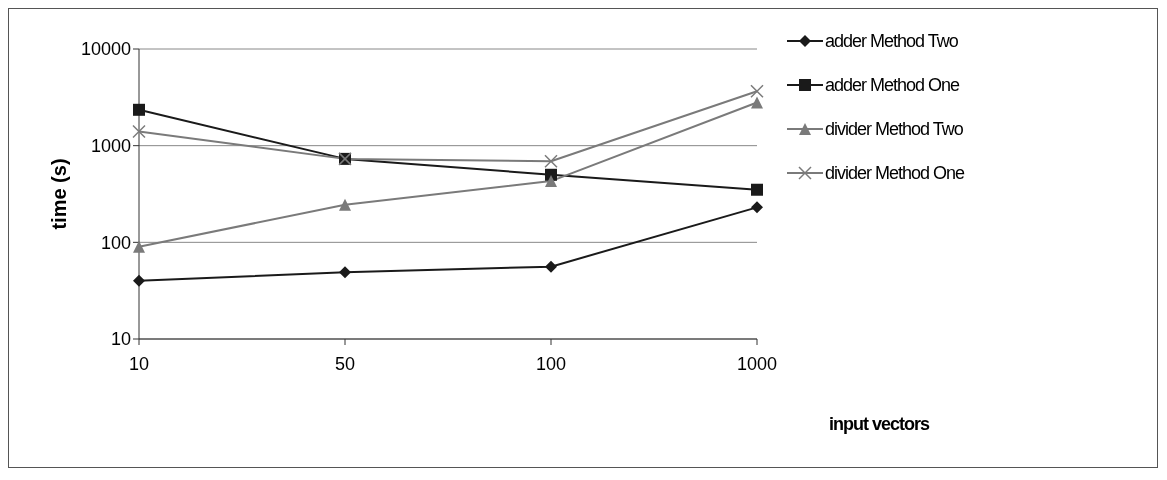 The image size is (1167, 480). Describe the element at coordinates (894, 129) in the screenshot. I see `legend-label: divider Method Two` at that location.